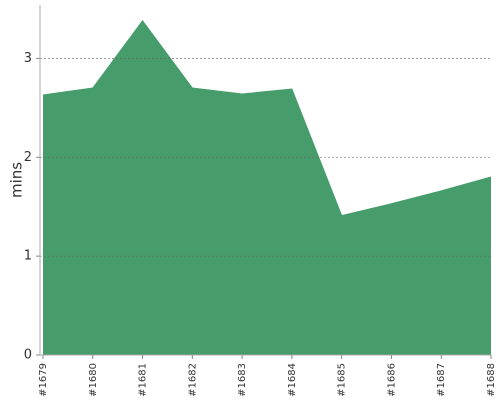 This screenshot has height=400, width=500. I want to click on y-axis-label: mins, so click(17, 180).